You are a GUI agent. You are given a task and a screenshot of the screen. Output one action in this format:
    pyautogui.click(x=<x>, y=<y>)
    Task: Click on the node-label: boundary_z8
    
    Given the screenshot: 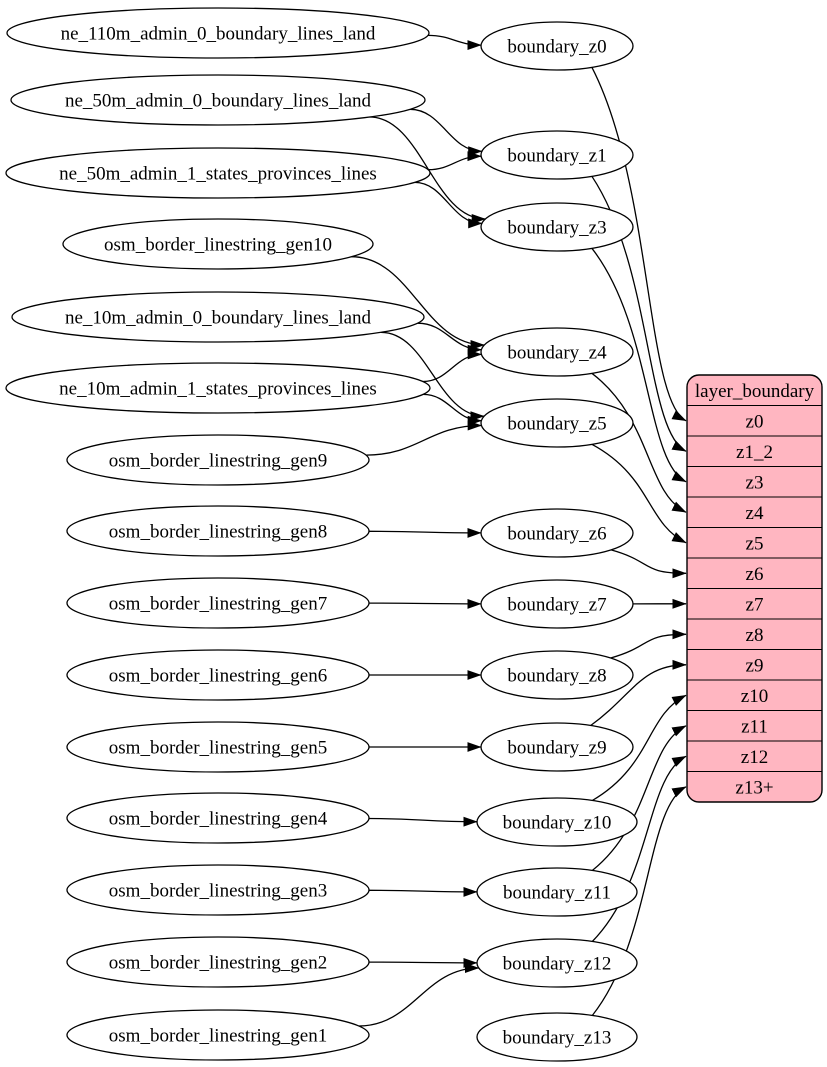 What is the action you would take?
    pyautogui.click(x=556, y=676)
    